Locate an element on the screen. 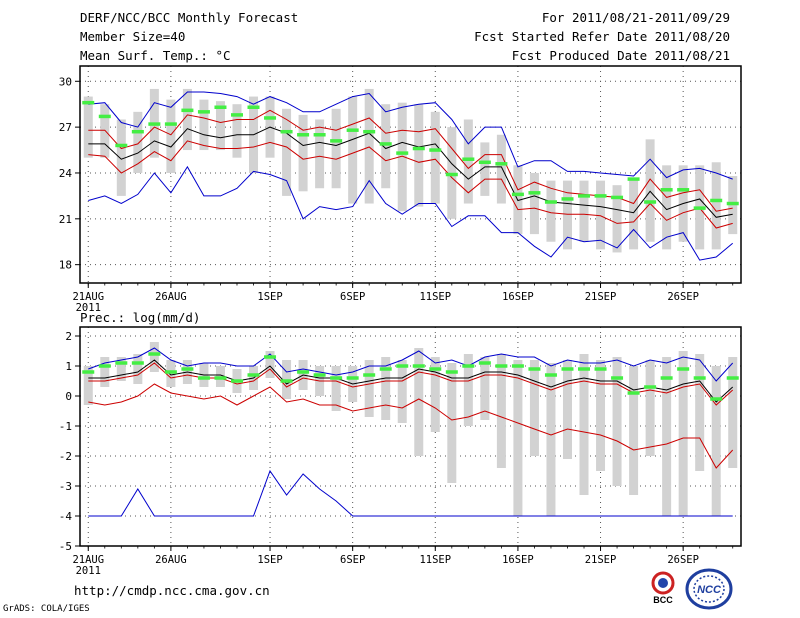 Image resolution: width=800 pixels, height=618 pixels. member-size: Member Size=40 is located at coordinates (133, 36).